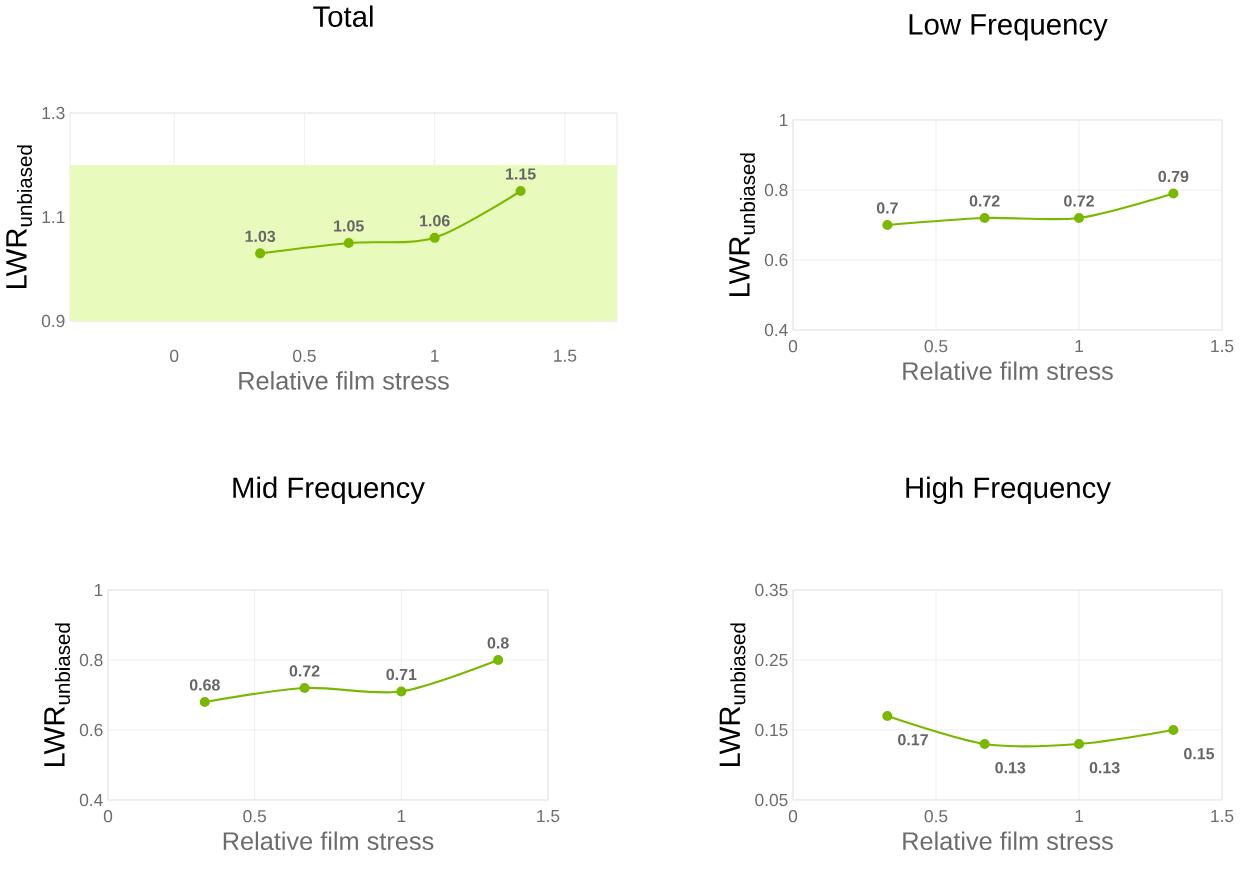 This screenshot has width=1257, height=894. Describe the element at coordinates (771, 730) in the screenshot. I see `y-tick-label: 0.15` at that location.